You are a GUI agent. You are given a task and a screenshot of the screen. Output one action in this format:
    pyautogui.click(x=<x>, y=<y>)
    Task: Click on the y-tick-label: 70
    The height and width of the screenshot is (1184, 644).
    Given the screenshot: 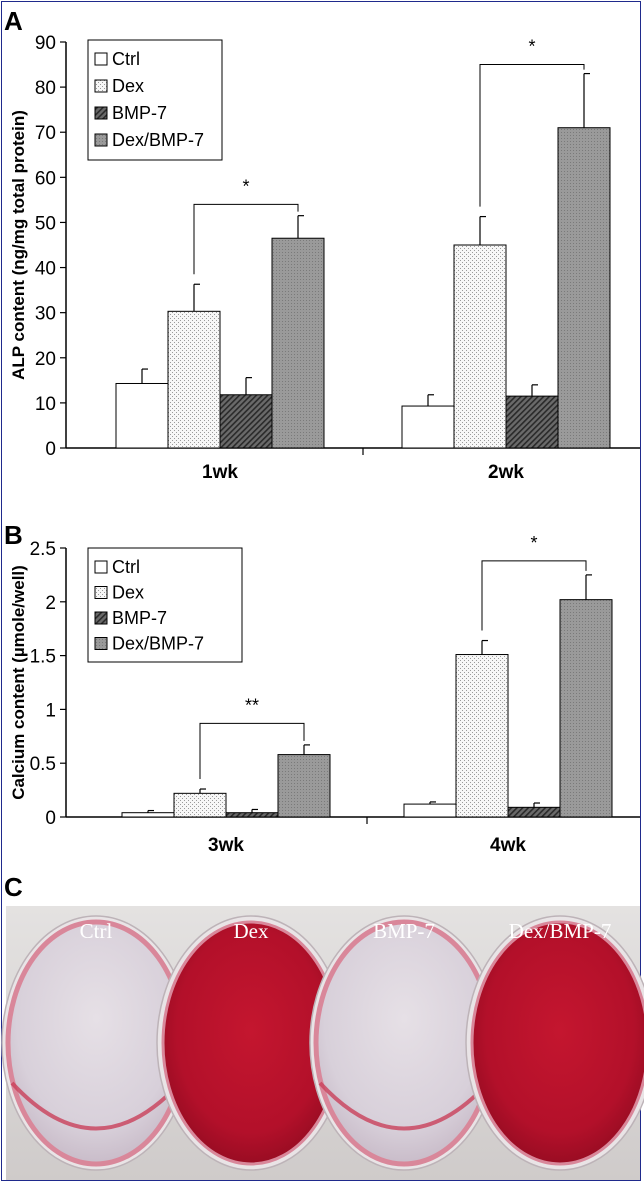 What is the action you would take?
    pyautogui.click(x=45, y=133)
    